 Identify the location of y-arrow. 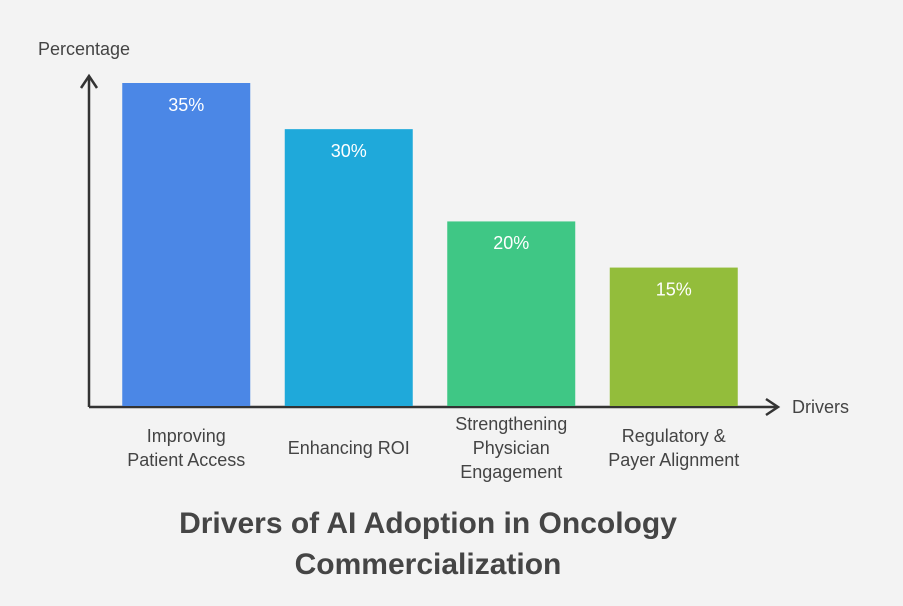
(89, 81).